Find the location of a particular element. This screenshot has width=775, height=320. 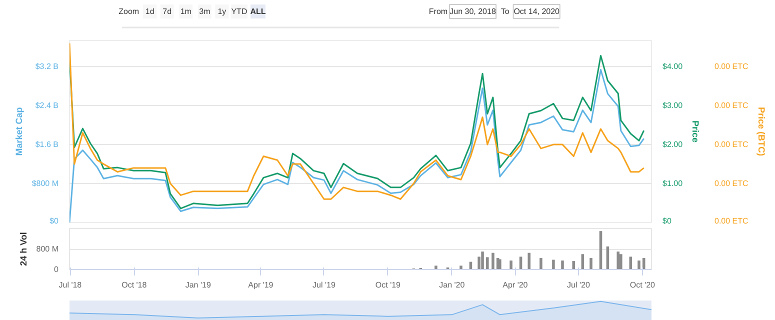

y2-tick-label: $1.00 is located at coordinates (673, 183).